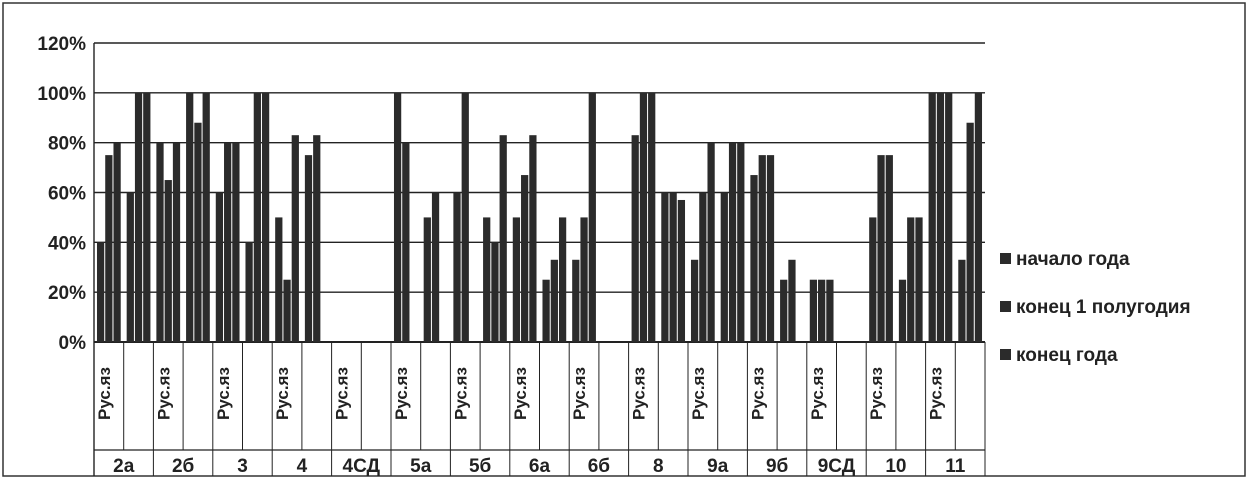  Describe the element at coordinates (61, 94) in the screenshot. I see `y-tick-label: 100%` at that location.